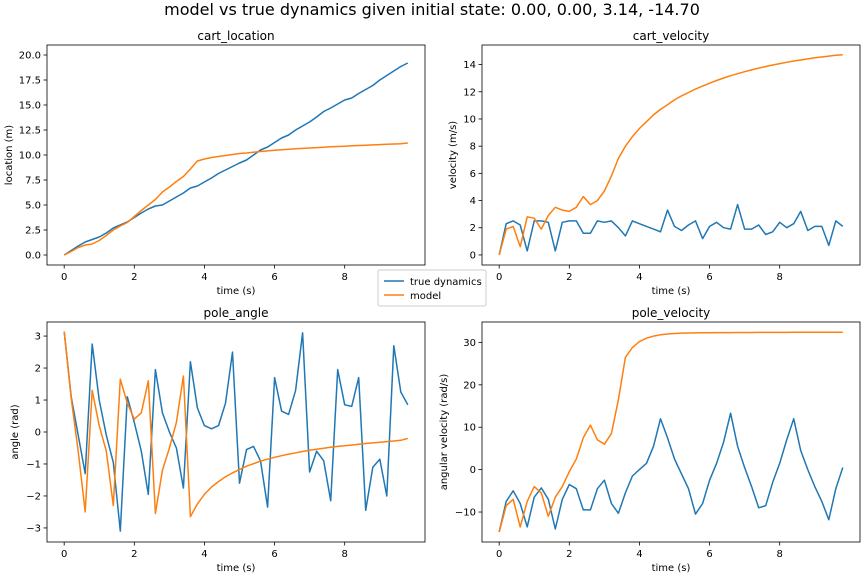 This screenshot has height=576, width=864. What do you see at coordinates (469, 92) in the screenshot?
I see `y-tick-label: 12` at bounding box center [469, 92].